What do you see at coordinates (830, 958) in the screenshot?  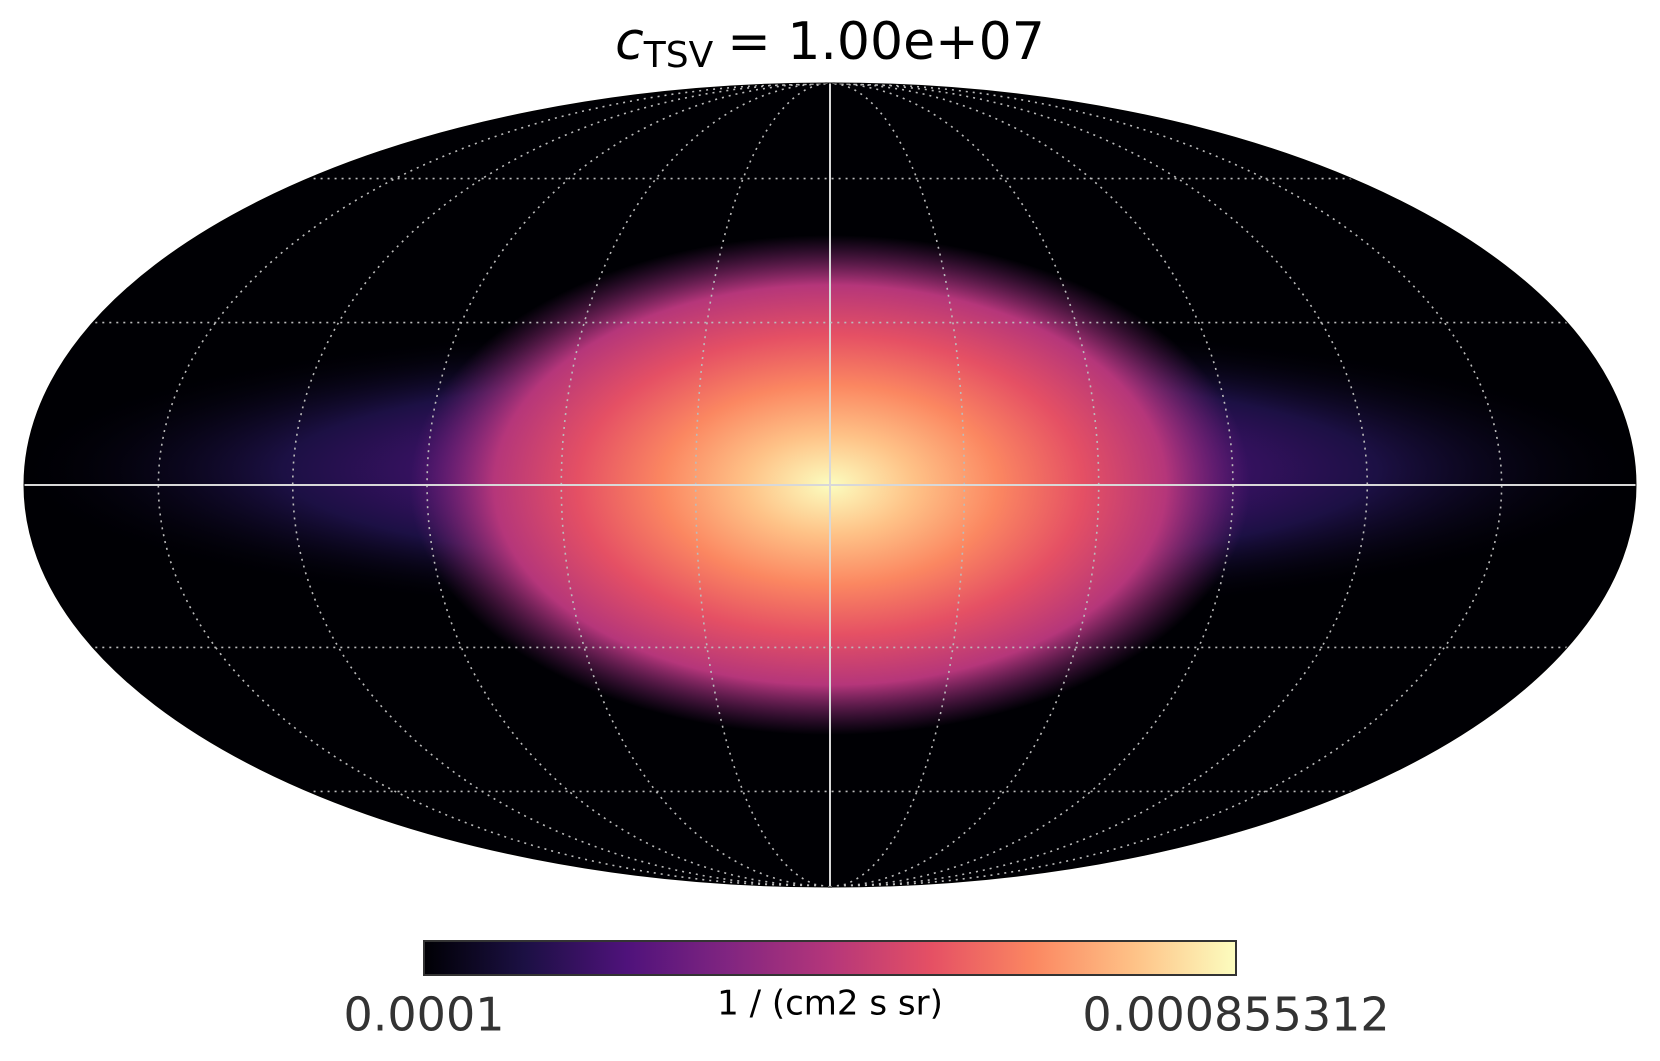 I see `colorbar` at bounding box center [830, 958].